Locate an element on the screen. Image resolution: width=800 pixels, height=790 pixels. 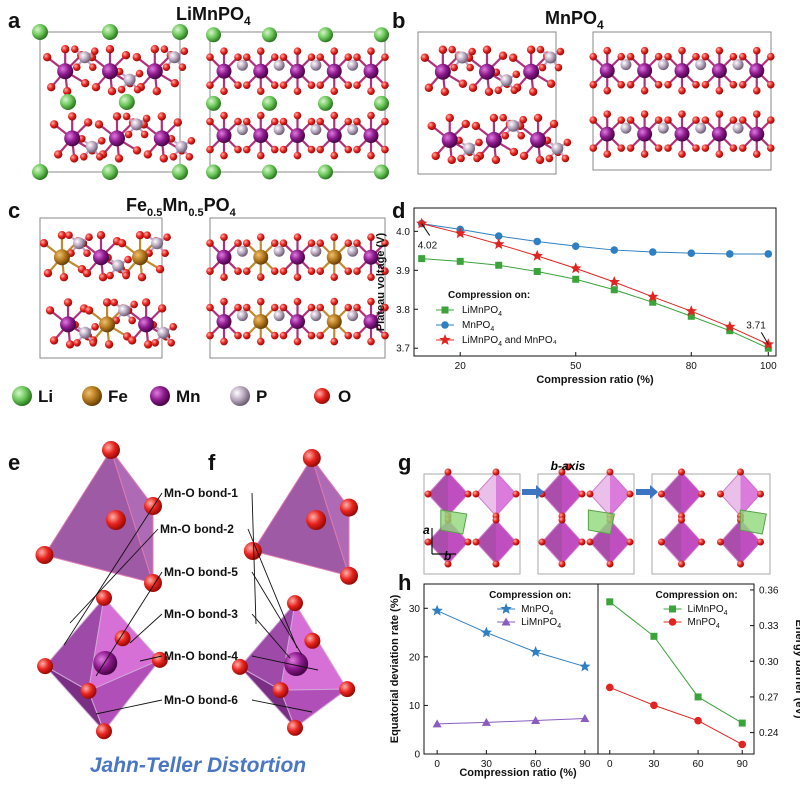
plot-frame is located at coordinates (676, 669).